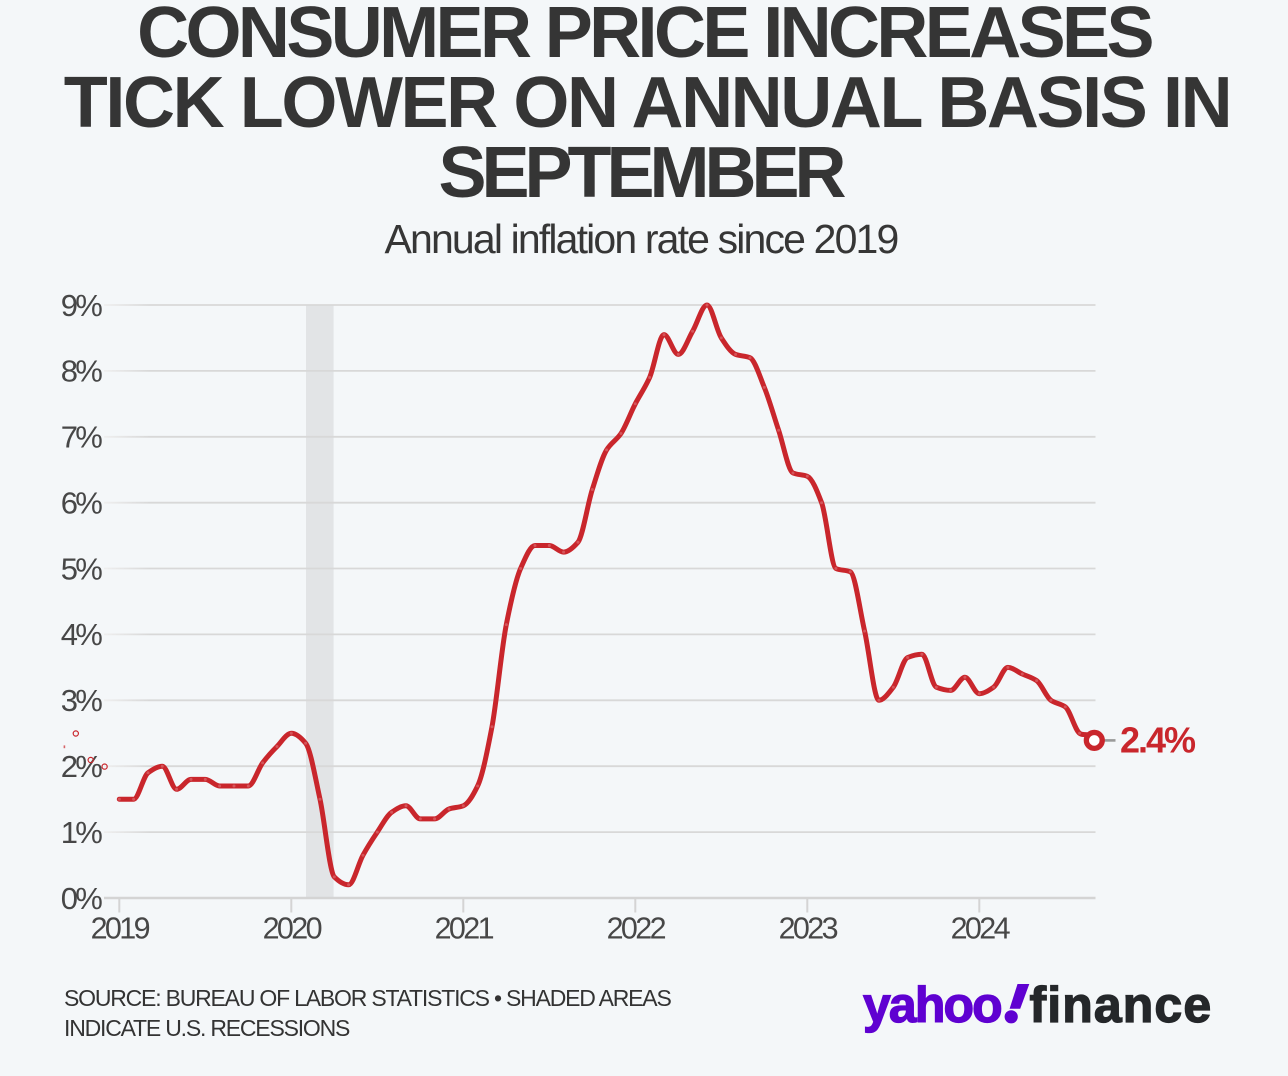 The width and height of the screenshot is (1288, 1076). I want to click on svg-text: 7%, so click(81, 437).